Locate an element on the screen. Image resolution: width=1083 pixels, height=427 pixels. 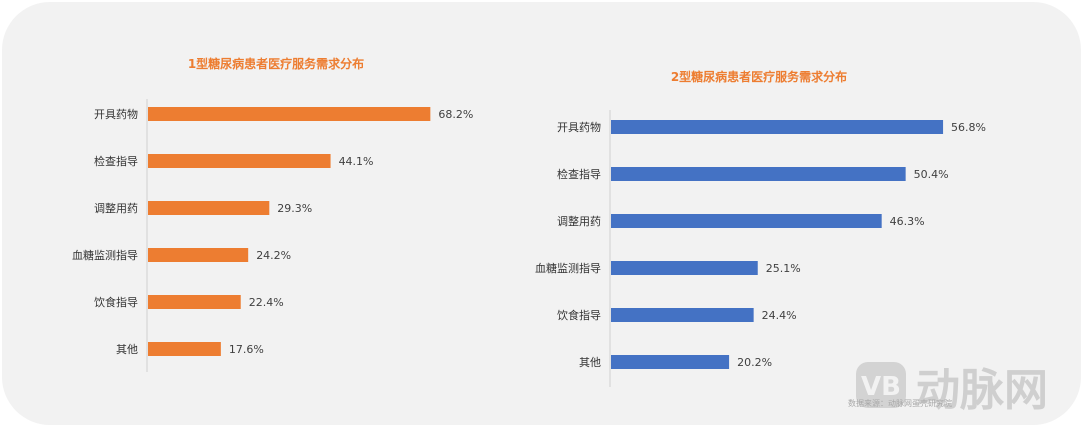
chart-title: 1型糖尿病患者医疗服务需求分布 is located at coordinates (276, 63).